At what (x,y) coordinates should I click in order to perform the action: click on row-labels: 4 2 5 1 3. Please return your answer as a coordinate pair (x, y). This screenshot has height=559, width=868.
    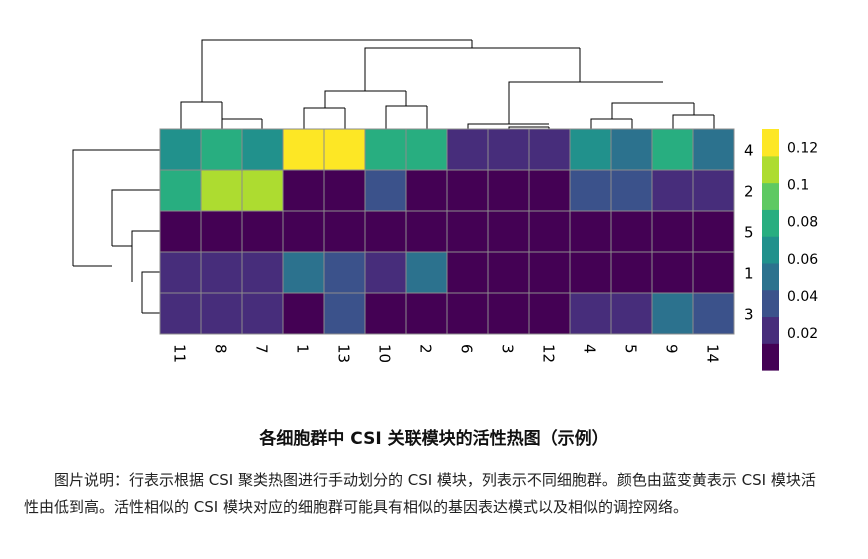
    Looking at the image, I should click on (749, 233).